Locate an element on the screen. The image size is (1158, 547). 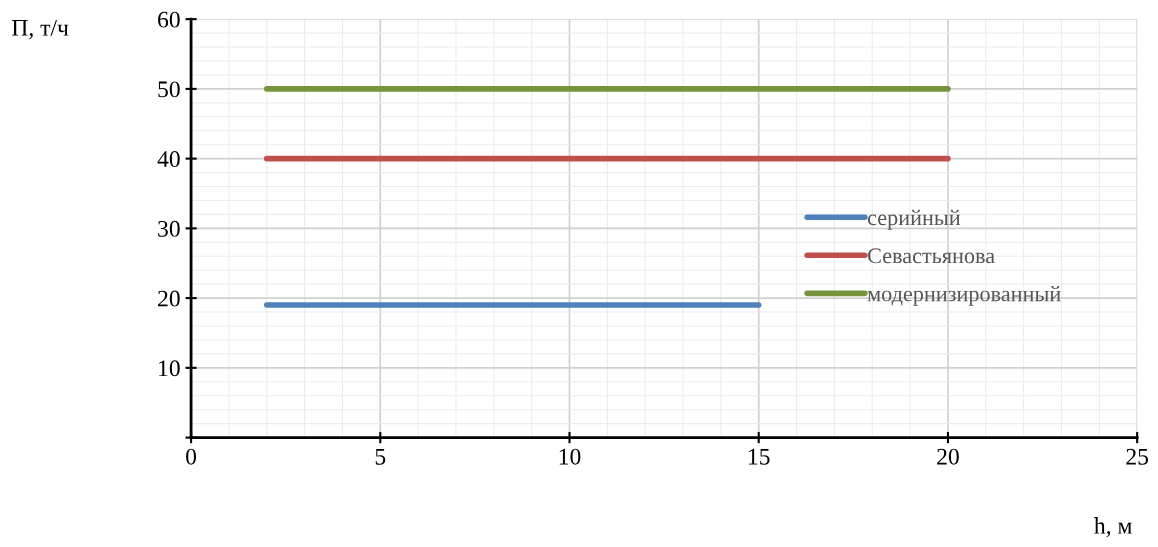
y-axis-title: П, т/ч is located at coordinates (40, 29).